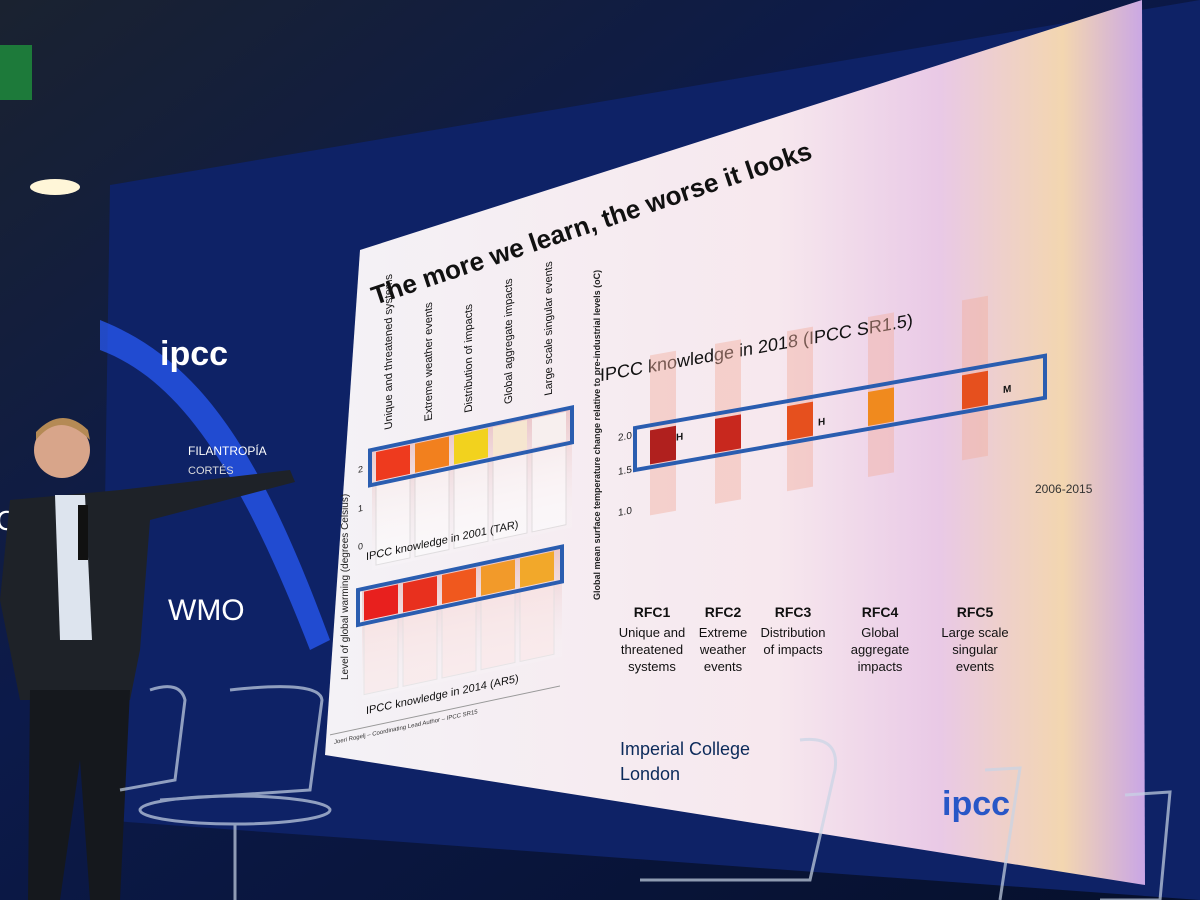 This screenshot has height=900, width=1200. What do you see at coordinates (723, 612) in the screenshot?
I see `rfc-code: RFC2` at bounding box center [723, 612].